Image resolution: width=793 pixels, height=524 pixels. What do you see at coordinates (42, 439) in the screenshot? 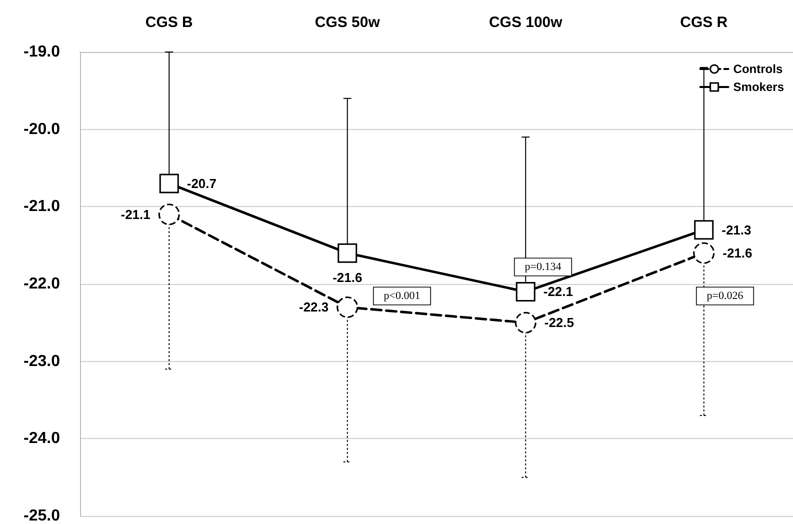
I see `y-tick-label: -24.0` at bounding box center [42, 439].